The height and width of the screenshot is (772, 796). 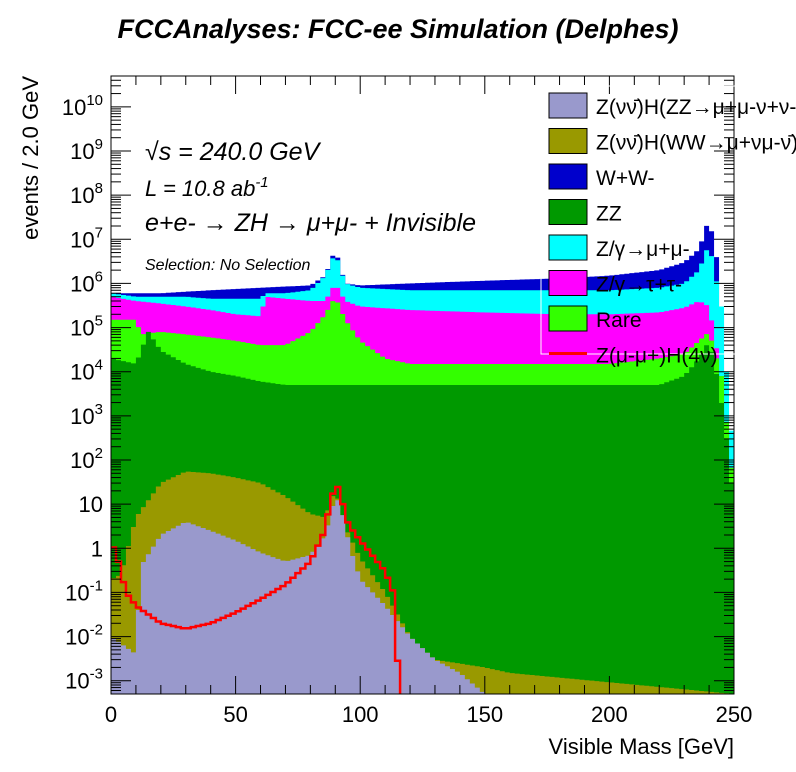 I want to click on annotation-selection: Selection: No Selection, so click(x=228, y=265).